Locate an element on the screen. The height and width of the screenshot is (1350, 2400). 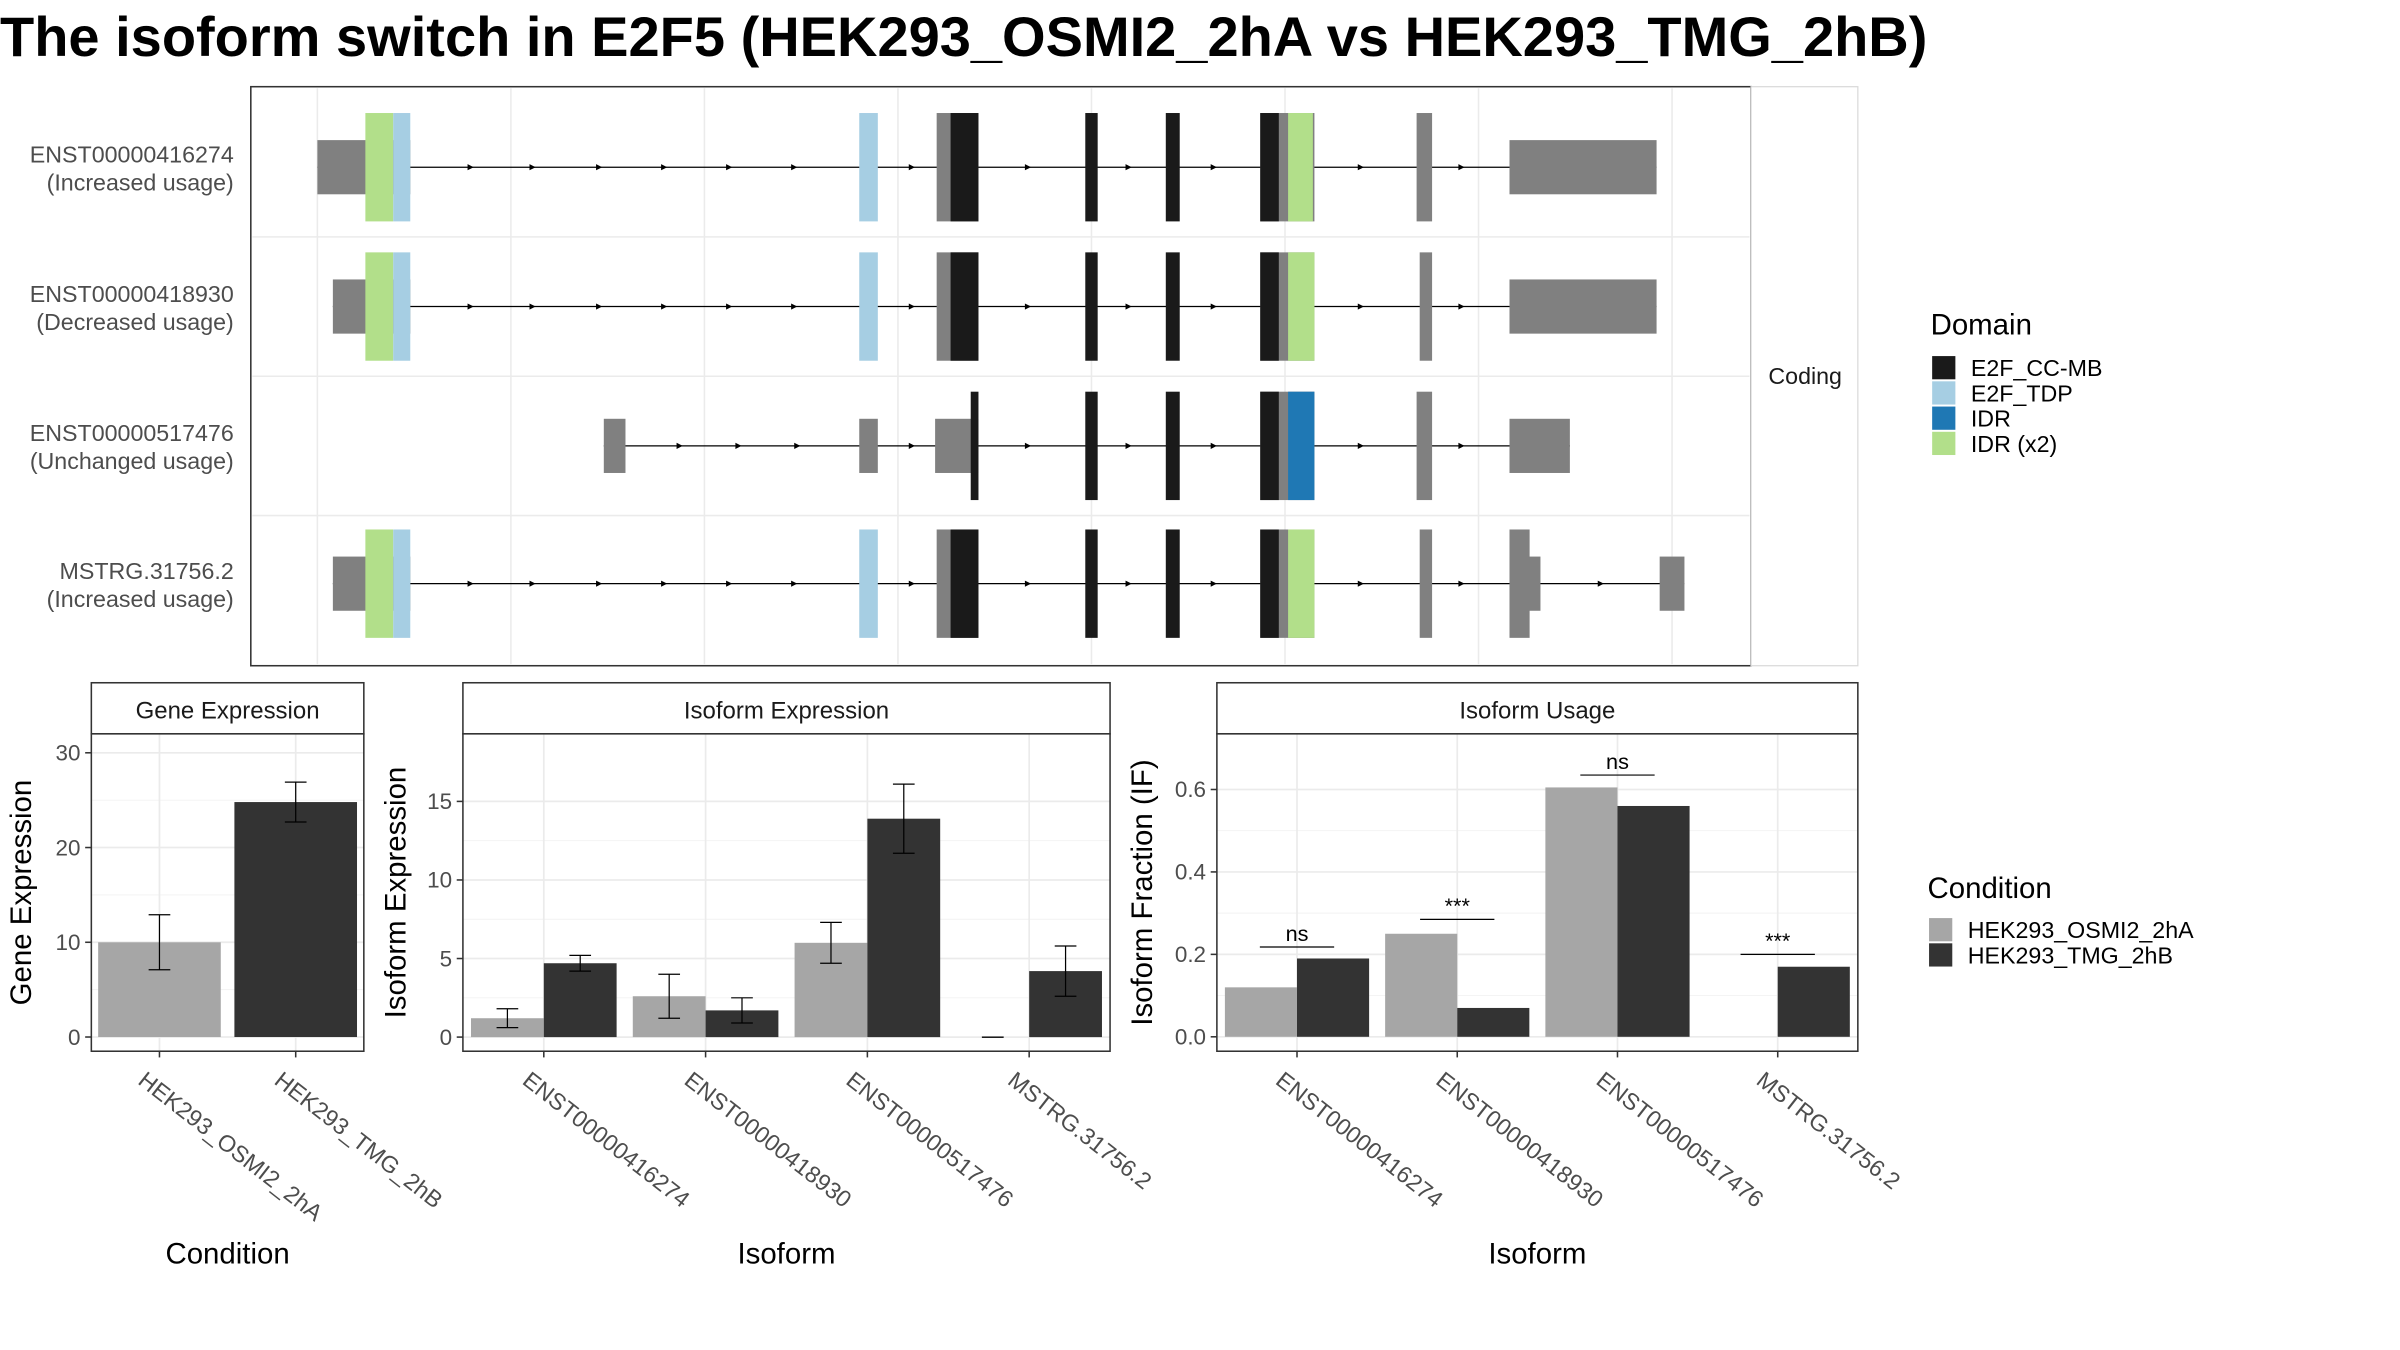
significance-label: ns is located at coordinates (1617, 761).